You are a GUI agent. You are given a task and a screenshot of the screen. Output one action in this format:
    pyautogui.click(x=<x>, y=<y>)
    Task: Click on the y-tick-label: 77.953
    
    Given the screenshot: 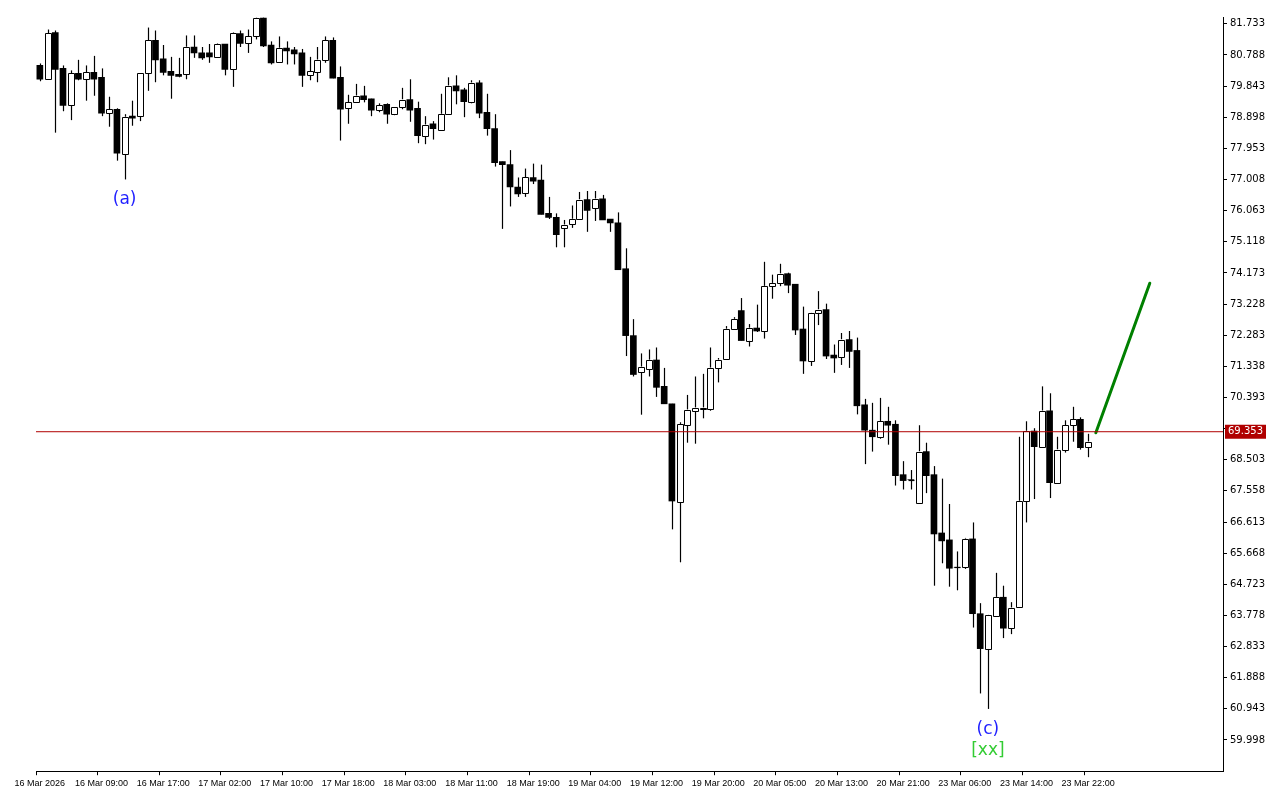 What is the action you would take?
    pyautogui.click(x=1248, y=147)
    